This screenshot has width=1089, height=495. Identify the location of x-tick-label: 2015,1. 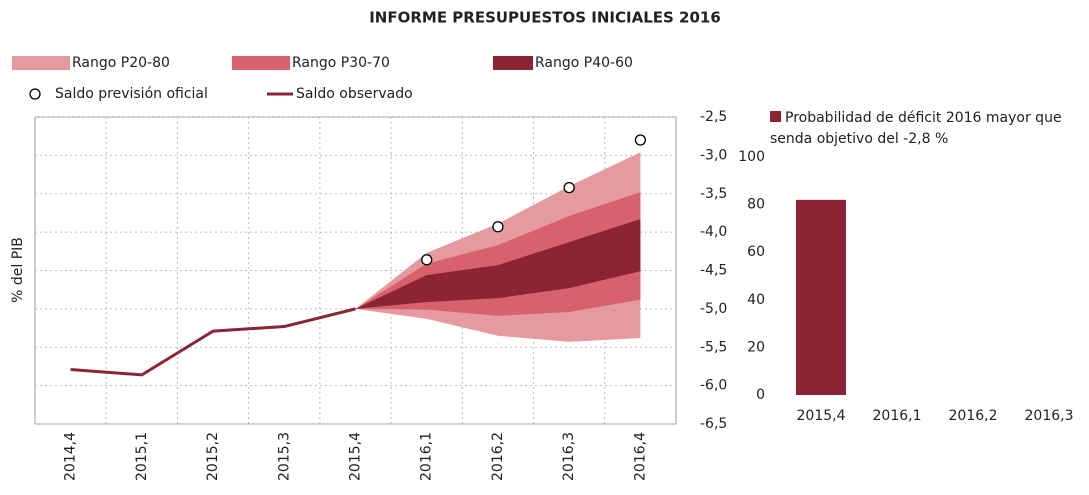
(142, 456).